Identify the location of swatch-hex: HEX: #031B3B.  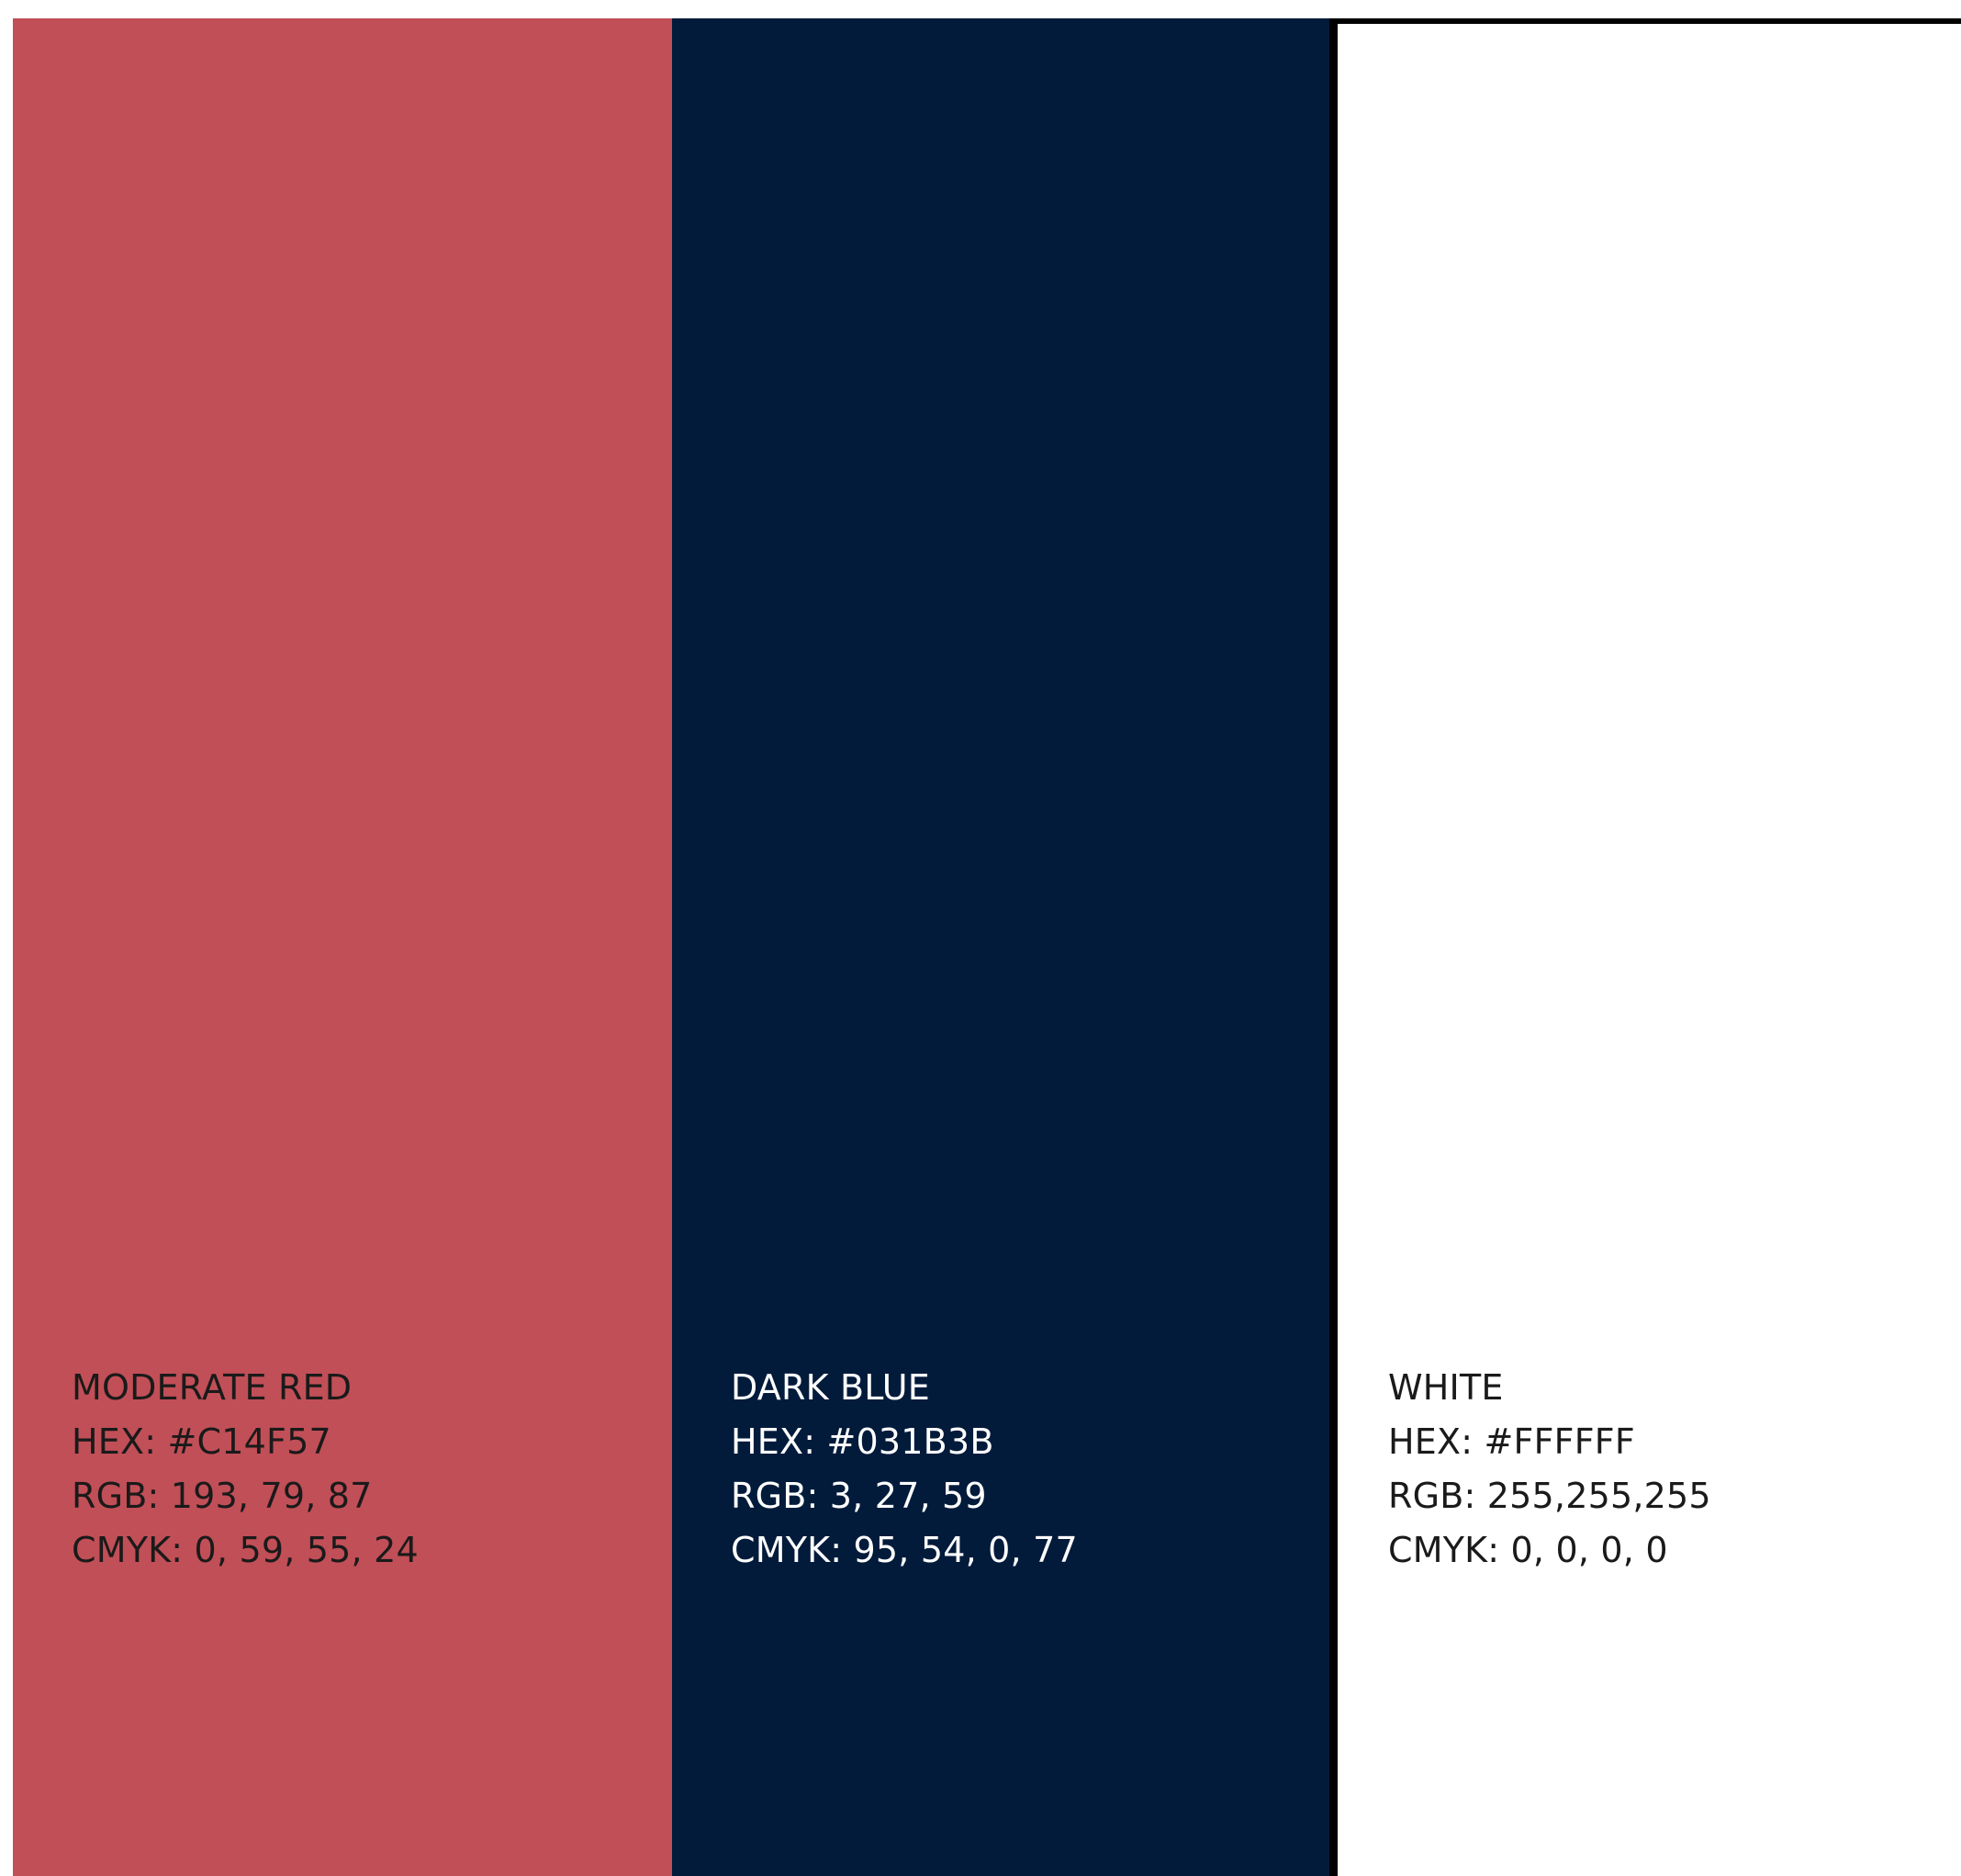
(862, 1441).